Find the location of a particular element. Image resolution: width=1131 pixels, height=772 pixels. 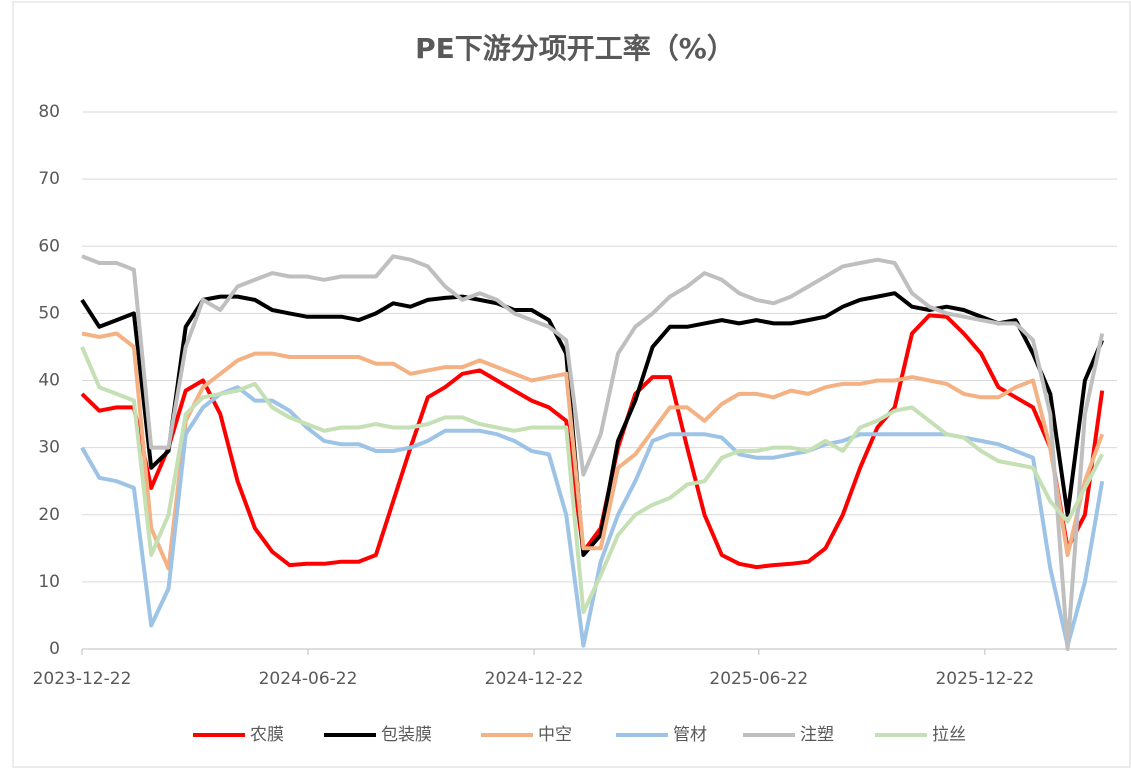

y-tick-label: 80 is located at coordinates (49, 112).